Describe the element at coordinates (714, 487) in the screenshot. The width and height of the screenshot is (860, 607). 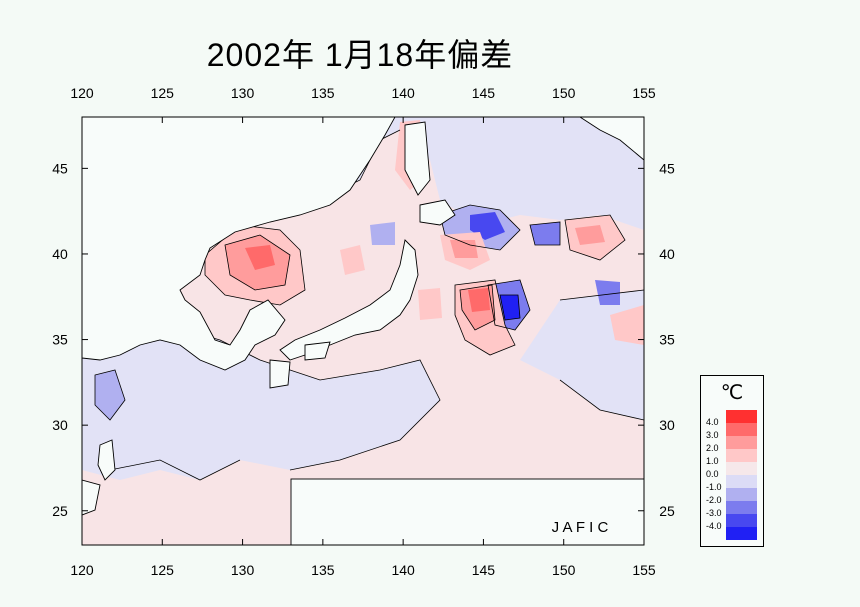
I see `legend-label: -1.0` at that location.